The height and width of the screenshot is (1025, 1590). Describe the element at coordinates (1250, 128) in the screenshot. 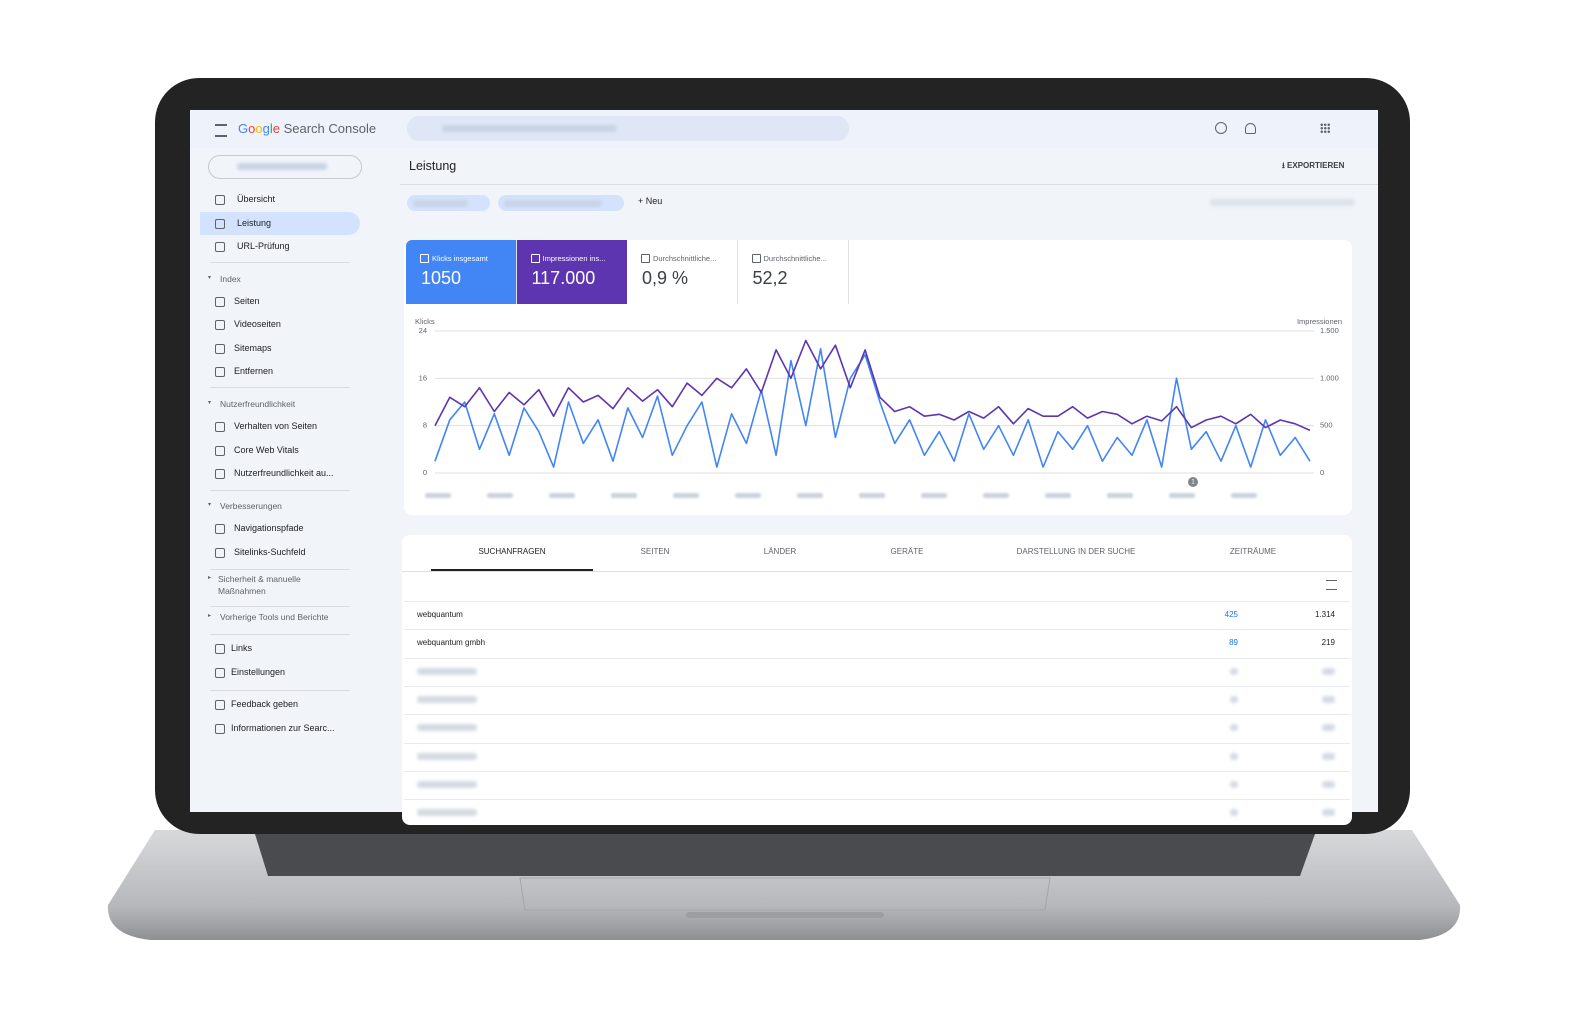

I see `account-icon` at that location.